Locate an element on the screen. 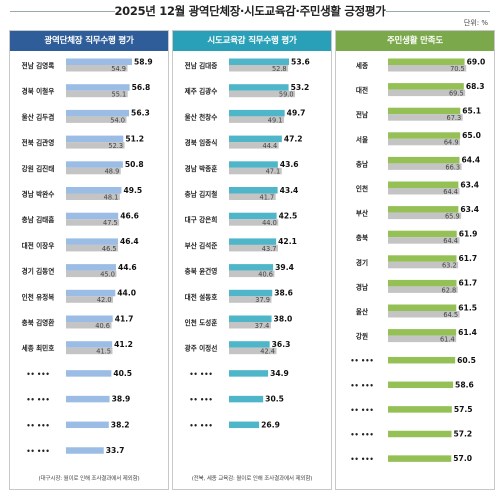  gov-category-label: 인천 유정복 is located at coordinates (38, 296).